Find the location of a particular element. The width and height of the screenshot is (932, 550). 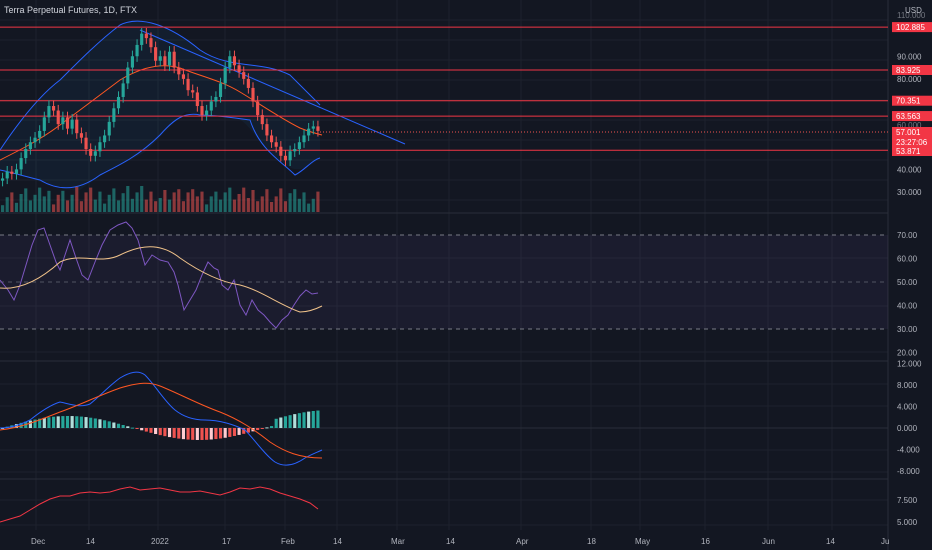

bottom-indicator-line is located at coordinates (159, 504).